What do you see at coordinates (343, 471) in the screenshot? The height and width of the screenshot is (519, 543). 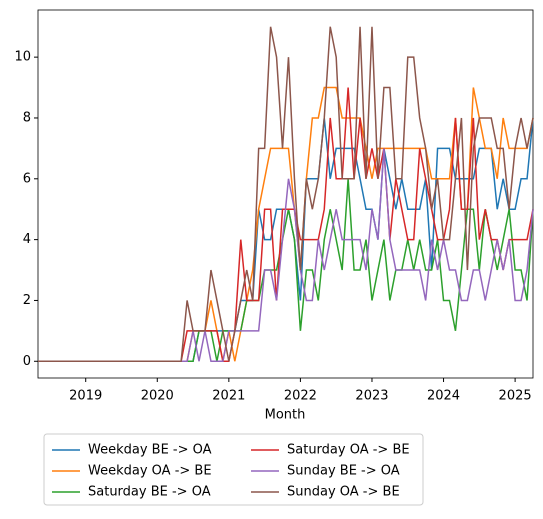 I see `legend-label: Sunday BE -> OA` at bounding box center [343, 471].